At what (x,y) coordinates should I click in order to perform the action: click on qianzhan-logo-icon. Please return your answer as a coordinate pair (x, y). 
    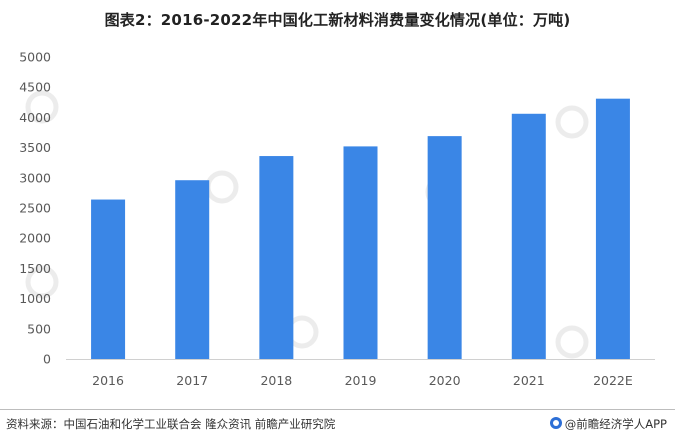
    Looking at the image, I should click on (555, 423).